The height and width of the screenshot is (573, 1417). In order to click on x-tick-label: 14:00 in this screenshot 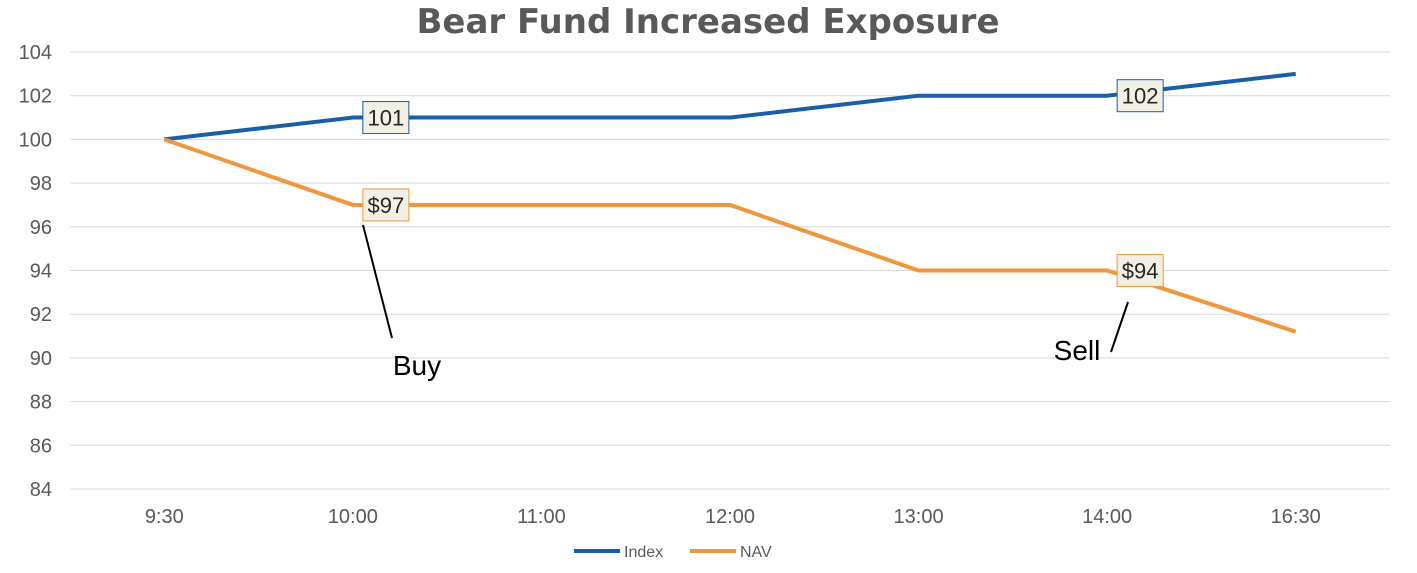, I will do `click(1107, 517)`.